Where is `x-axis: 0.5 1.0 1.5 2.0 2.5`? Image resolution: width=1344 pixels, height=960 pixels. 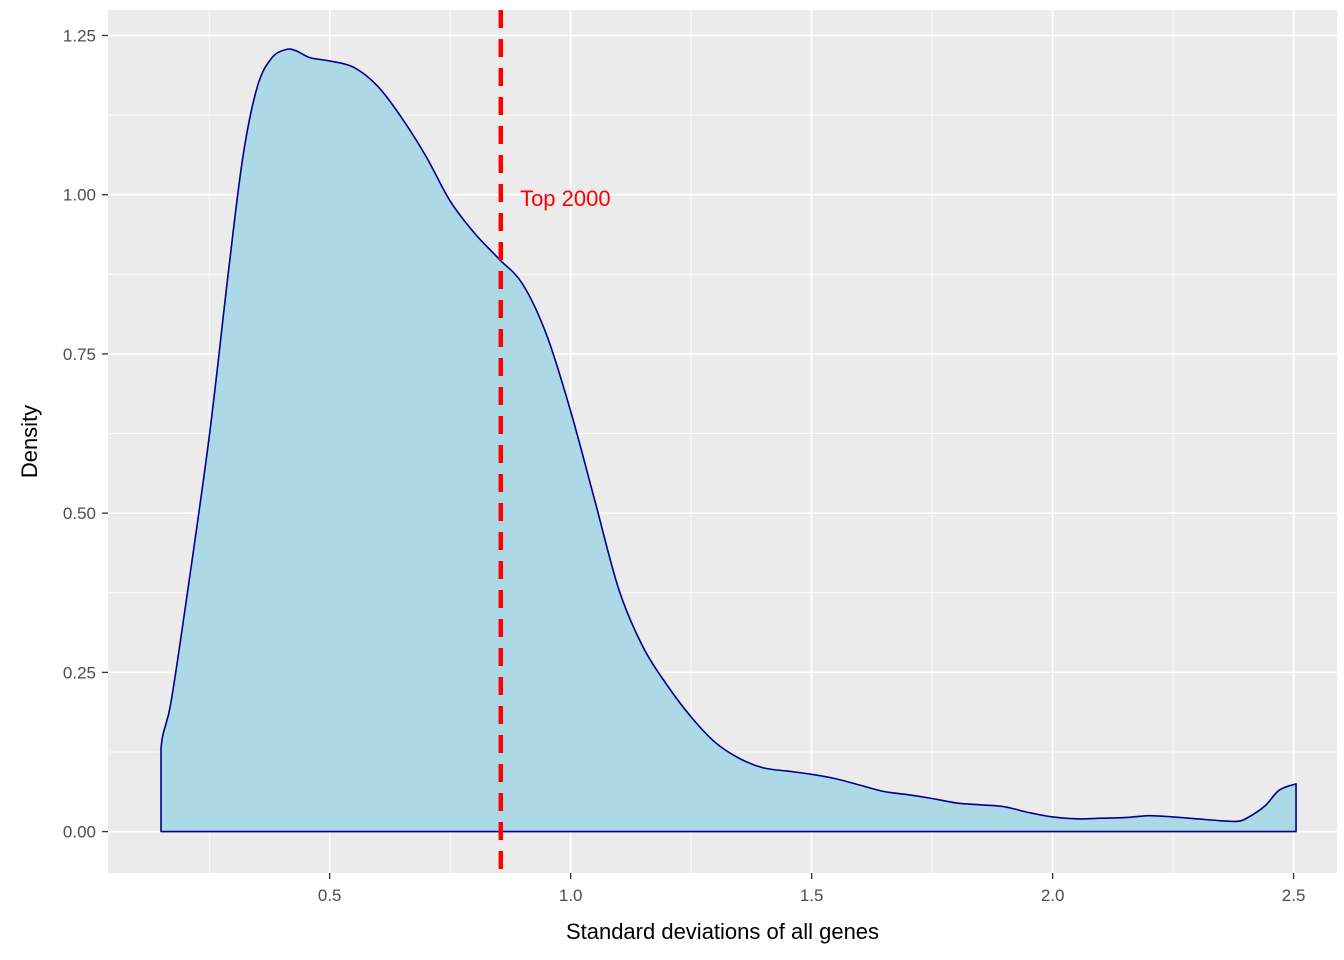 x-axis: 0.5 1.0 1.5 2.0 2.5 is located at coordinates (812, 889).